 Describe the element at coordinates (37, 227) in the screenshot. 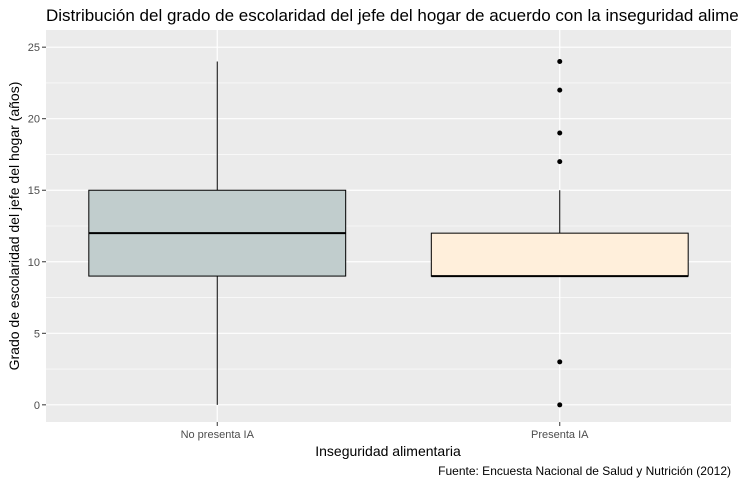

I see `y-axis-ticks: 0 5 10 15 20 25` at that location.